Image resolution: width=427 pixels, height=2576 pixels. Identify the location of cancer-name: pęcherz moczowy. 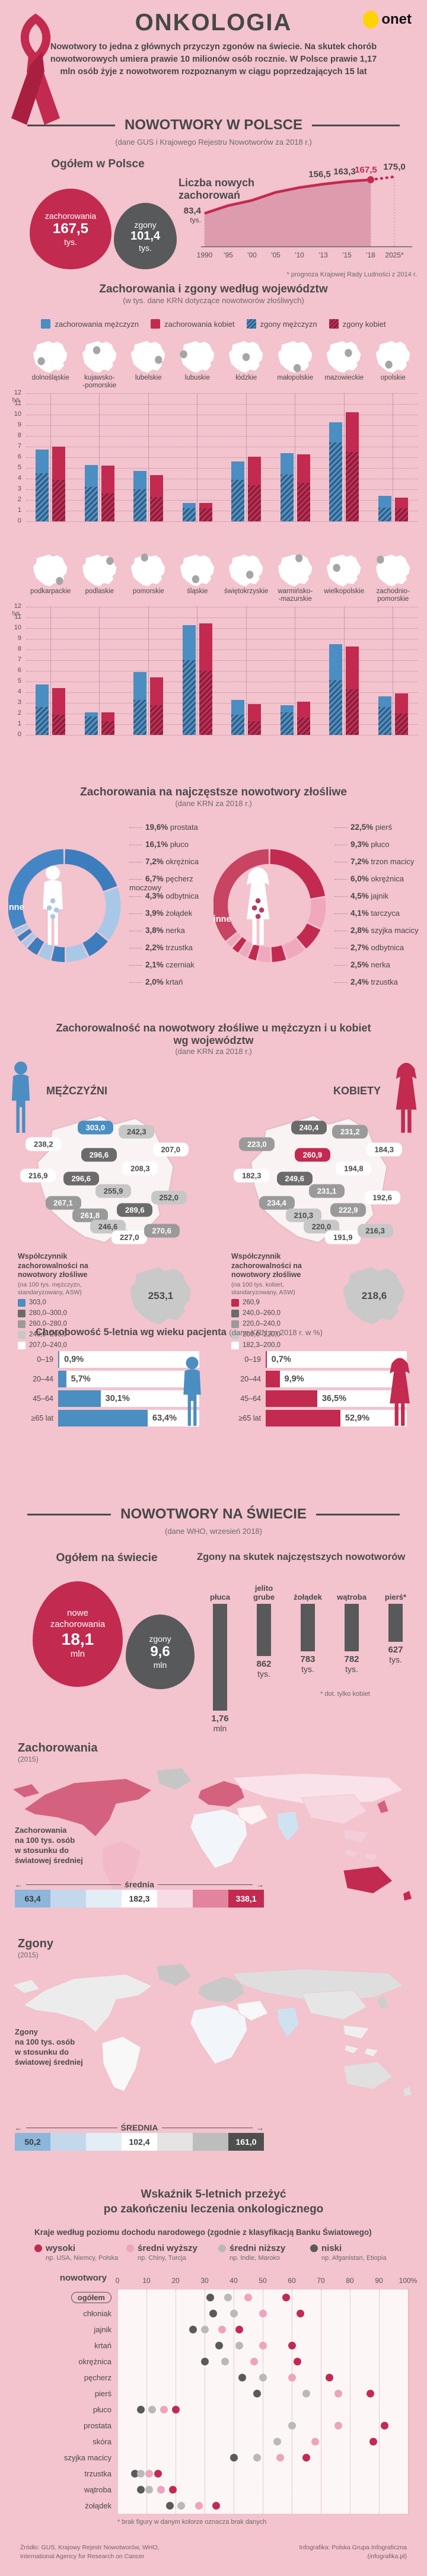
(161, 883).